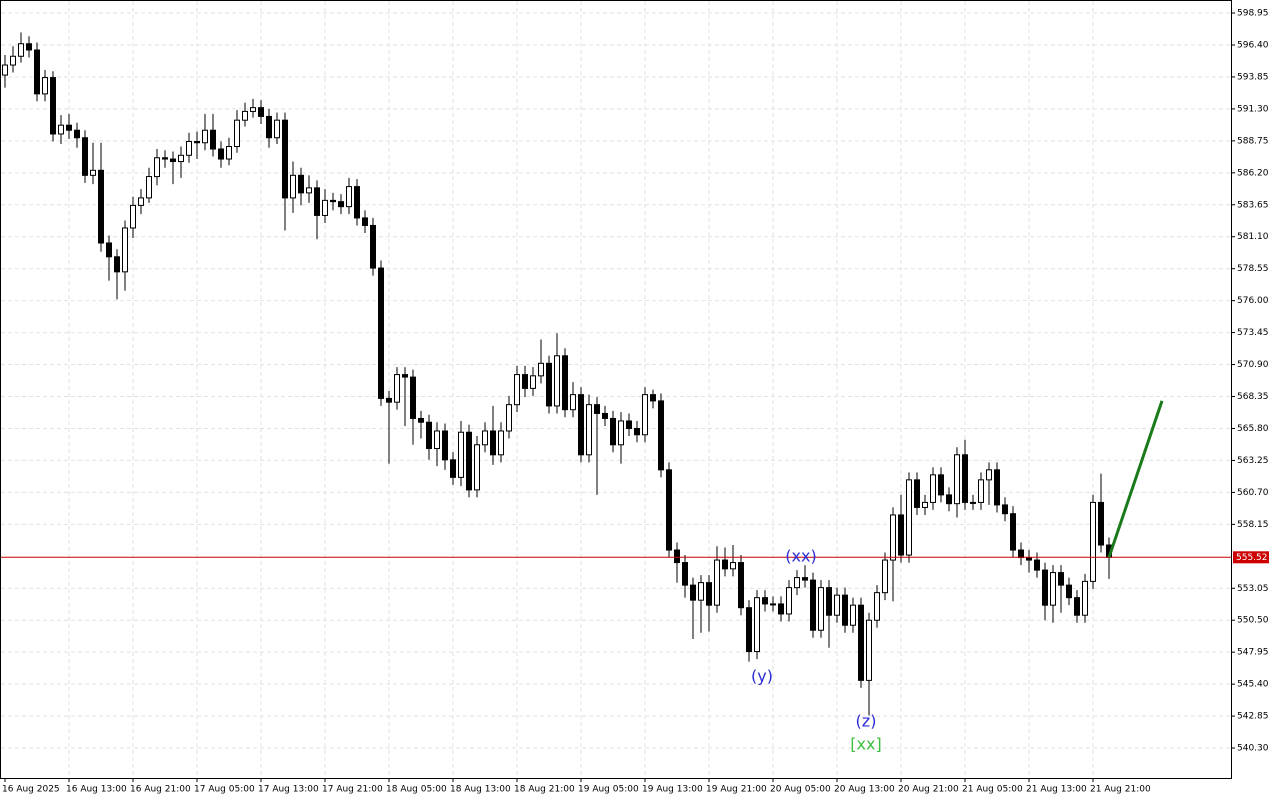  What do you see at coordinates (1253, 237) in the screenshot?
I see `y-tick-label: 581.10` at bounding box center [1253, 237].